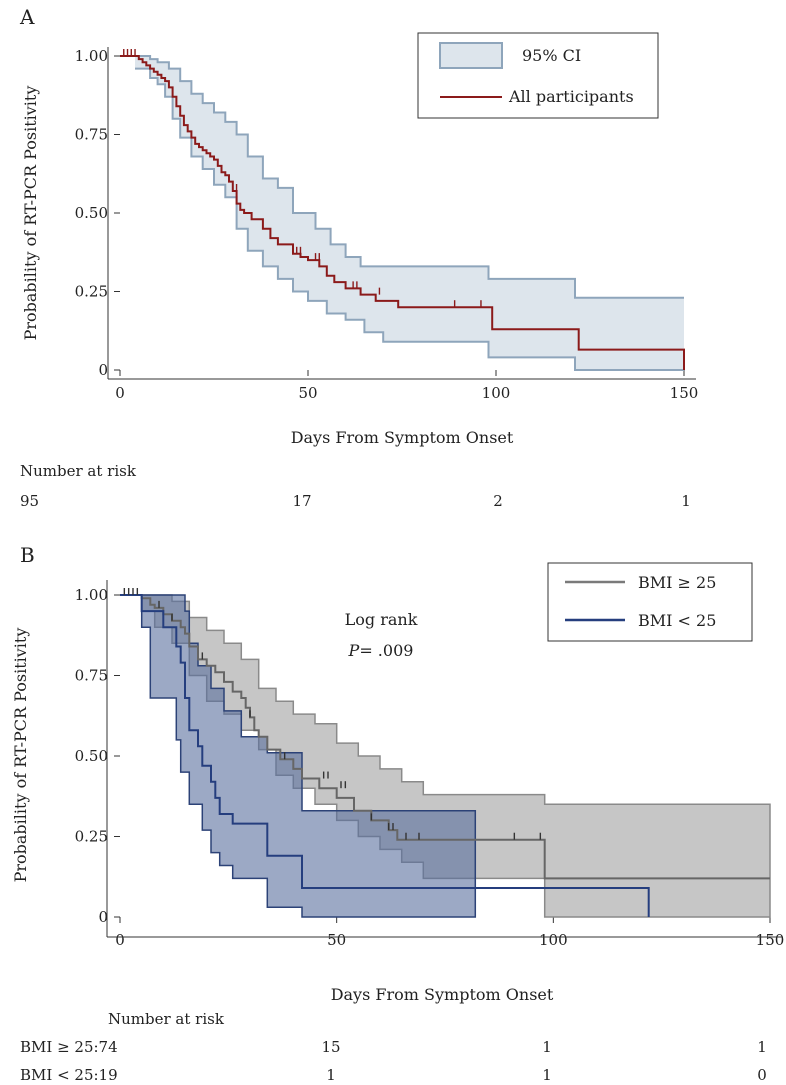 This screenshot has width=786, height=1085. Describe the element at coordinates (91, 292) in the screenshot. I see `panel-a-y-tick-label-1: 0.25` at that location.